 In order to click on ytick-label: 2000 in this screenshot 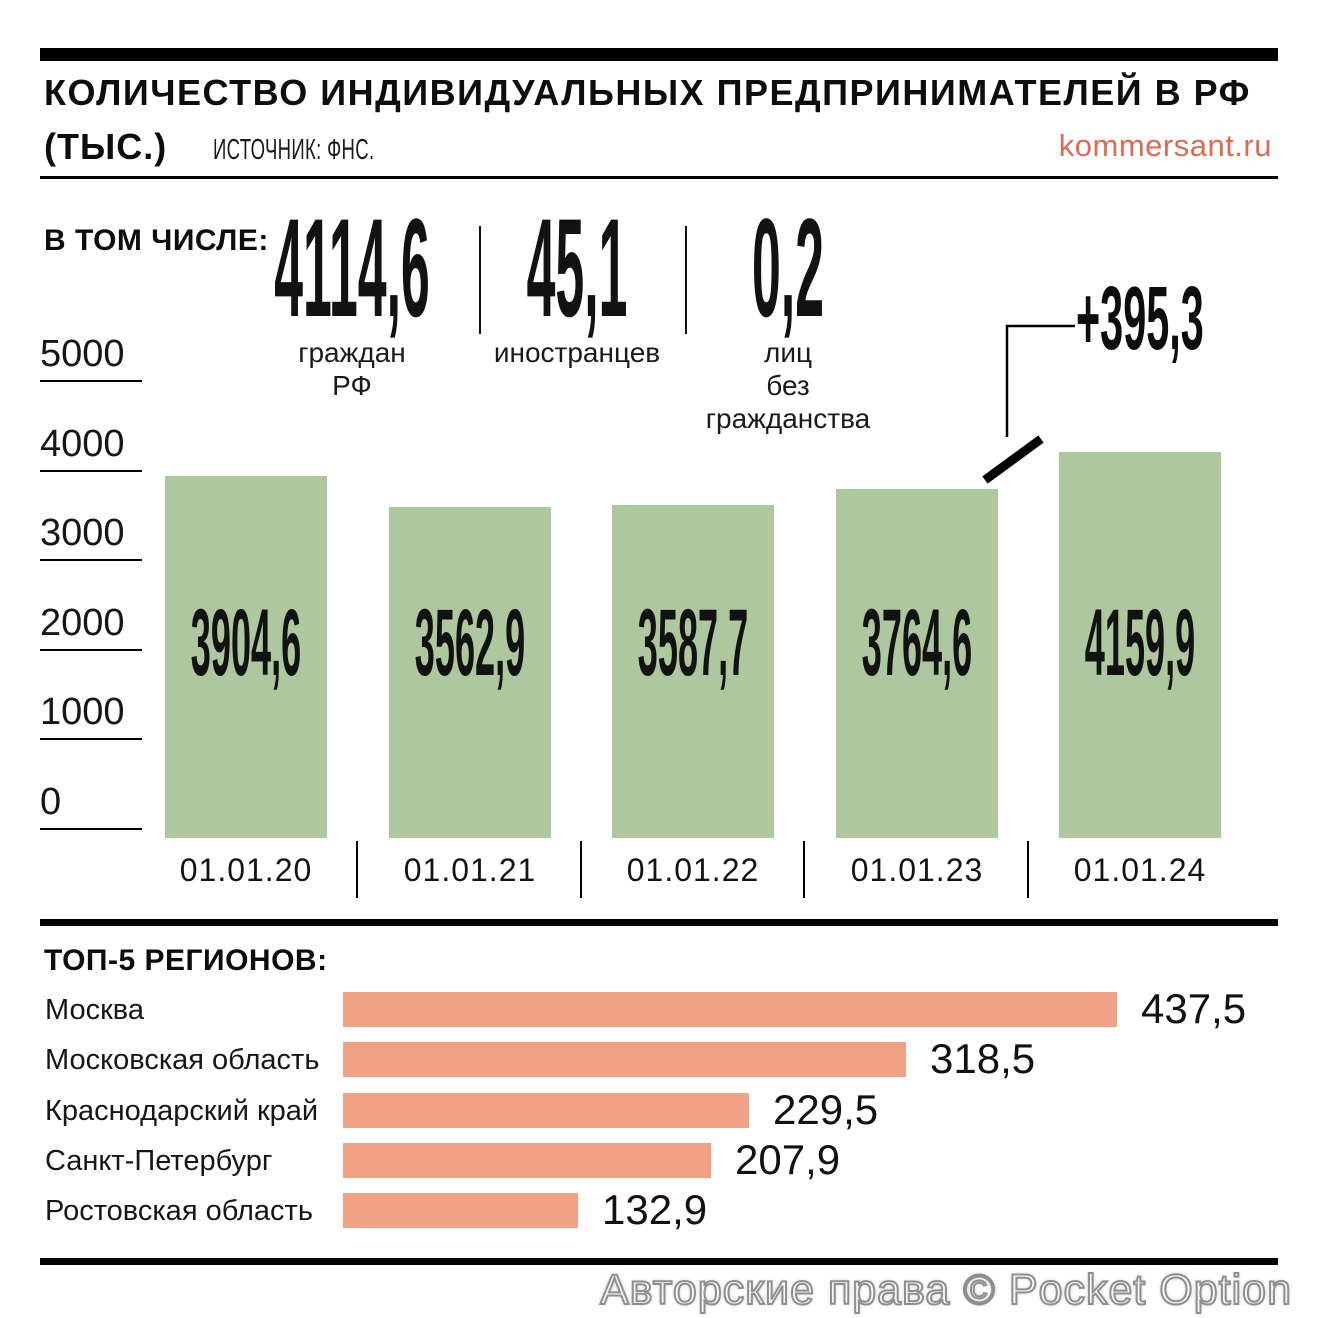, I will do `click(82, 622)`.